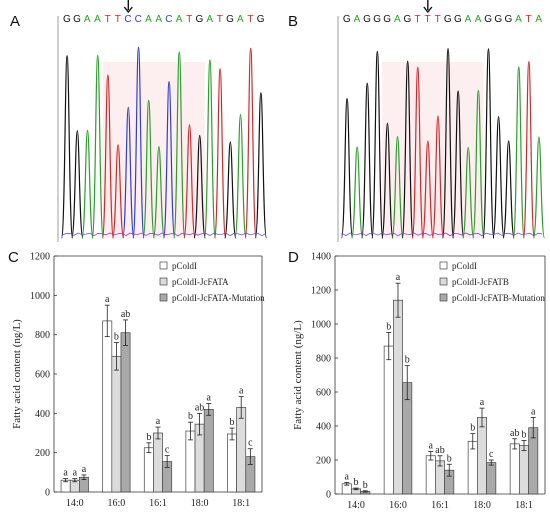  I want to click on legend-entry: pColdI-JcFATB-Mutation, so click(498, 298).